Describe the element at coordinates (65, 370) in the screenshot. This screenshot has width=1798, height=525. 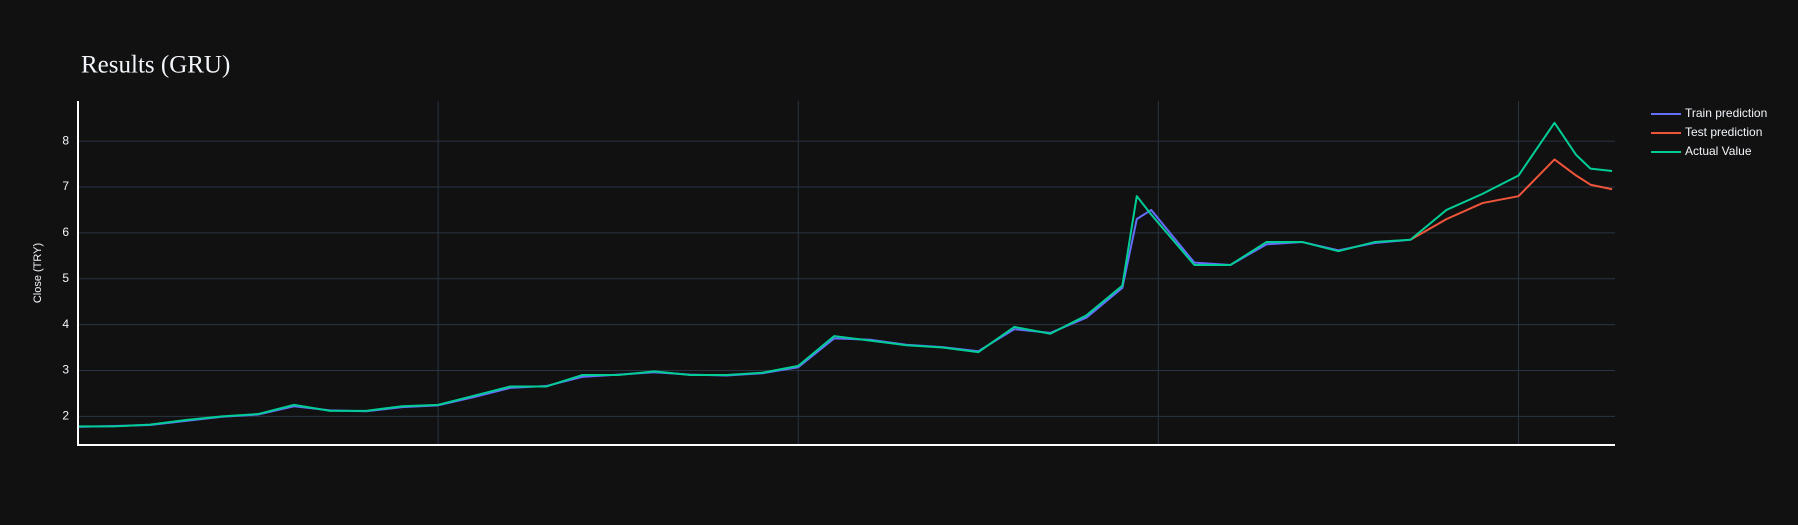
I see `y-tick-label: 3` at that location.